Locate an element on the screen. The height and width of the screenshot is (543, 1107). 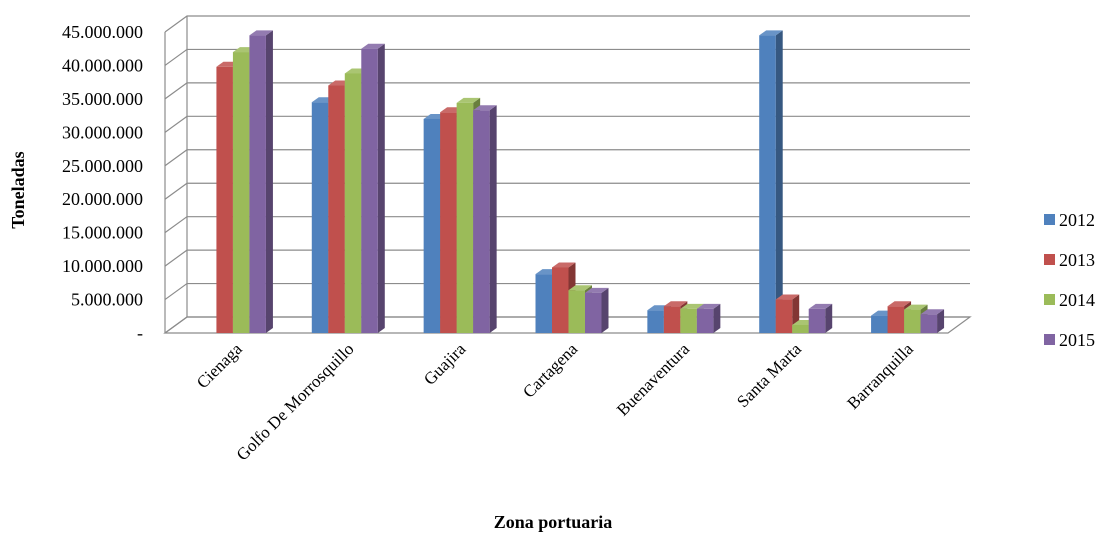
y-tick-label: 5.000.000 is located at coordinates (107, 300).